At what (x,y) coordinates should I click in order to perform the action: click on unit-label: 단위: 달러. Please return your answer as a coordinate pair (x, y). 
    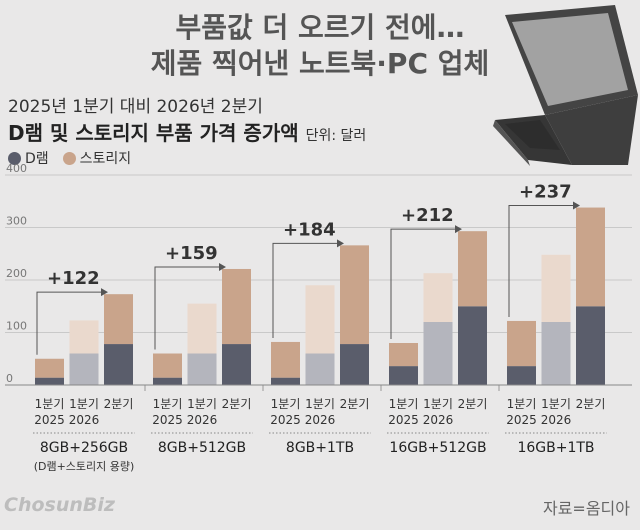
    Looking at the image, I should click on (336, 136).